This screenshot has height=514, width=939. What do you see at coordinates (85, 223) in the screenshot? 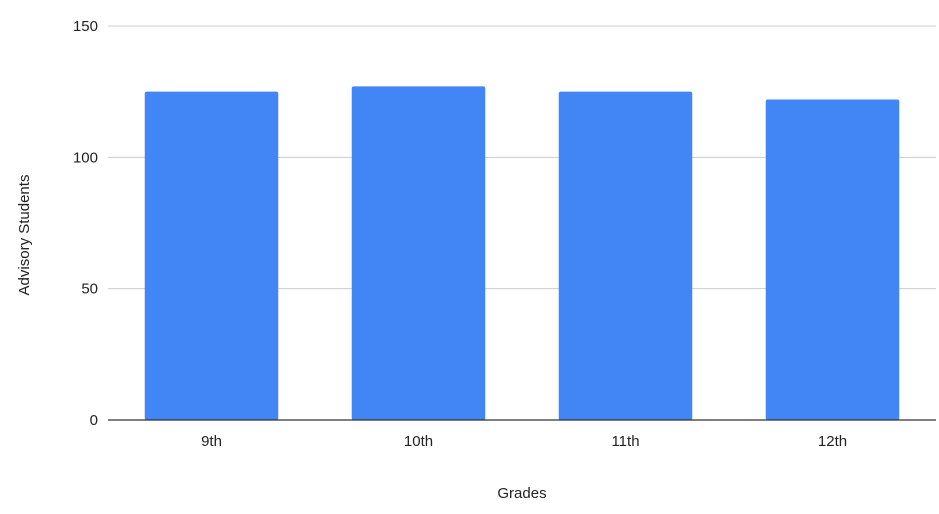
I see `y-axis-ticks: 0 50 100 150` at bounding box center [85, 223].